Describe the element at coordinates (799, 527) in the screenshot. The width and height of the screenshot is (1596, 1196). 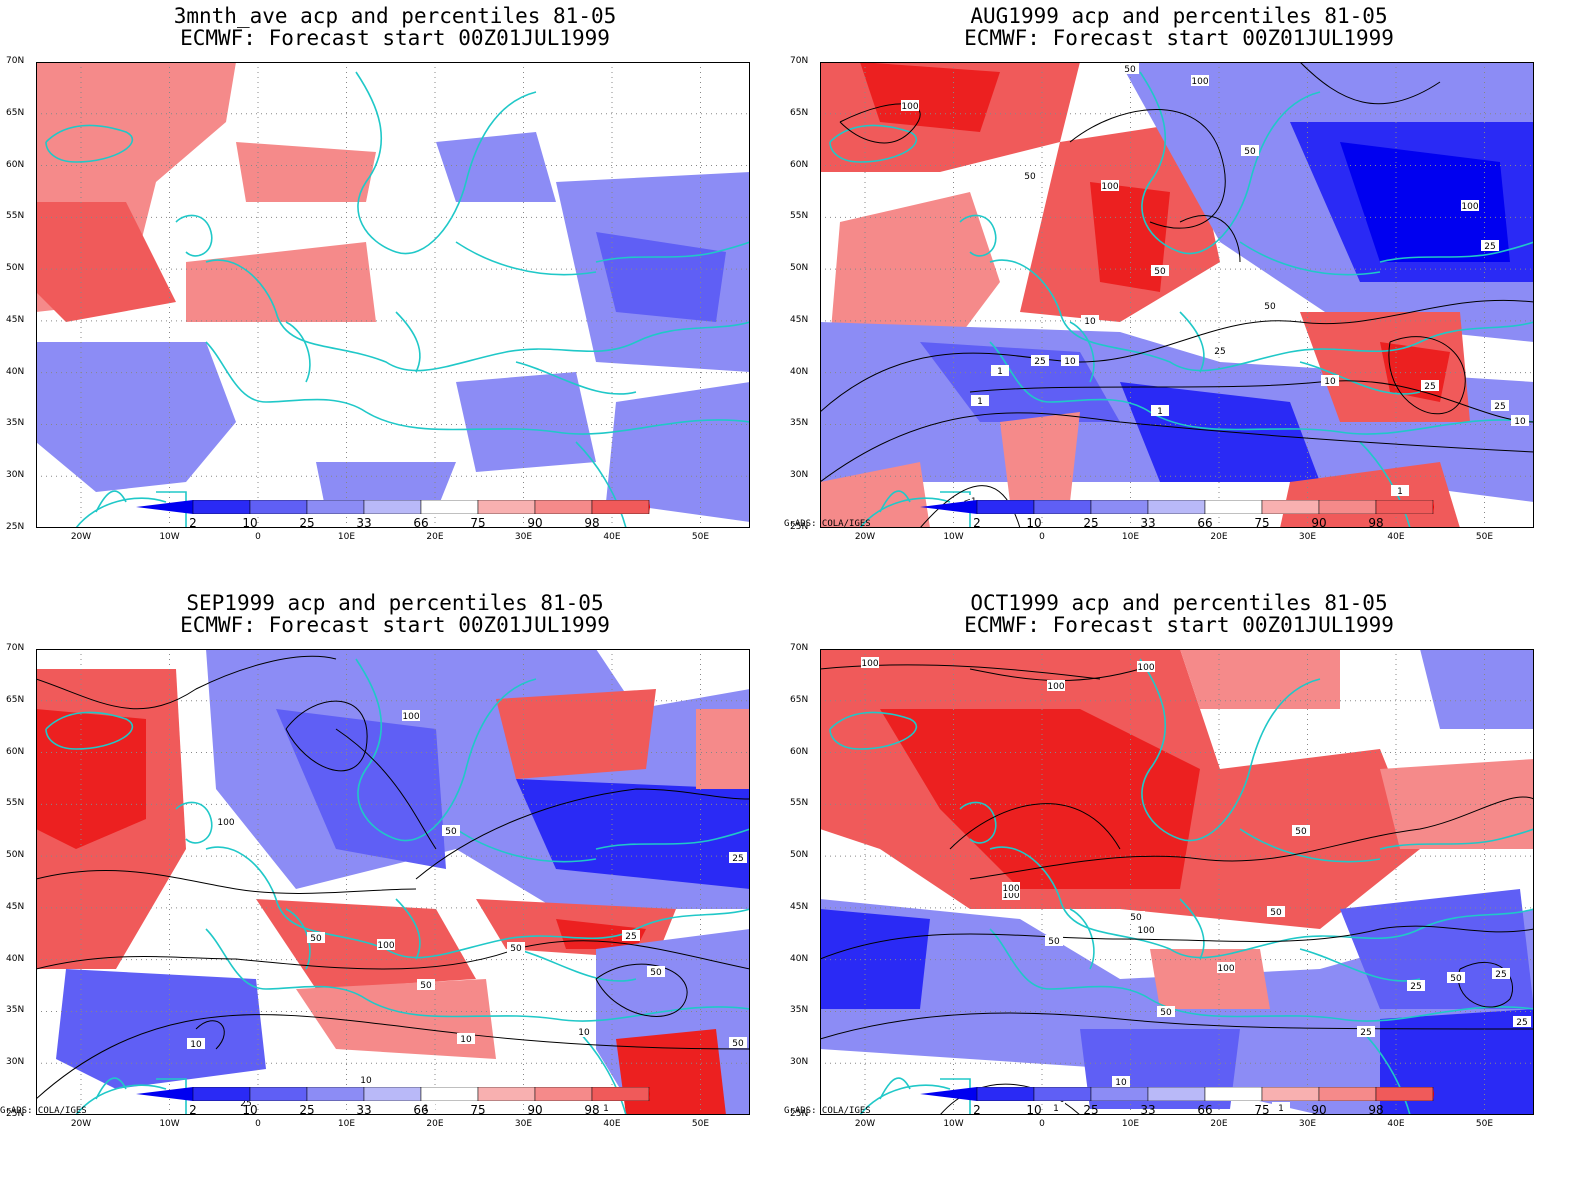
I see `lat-label: 25N` at that location.